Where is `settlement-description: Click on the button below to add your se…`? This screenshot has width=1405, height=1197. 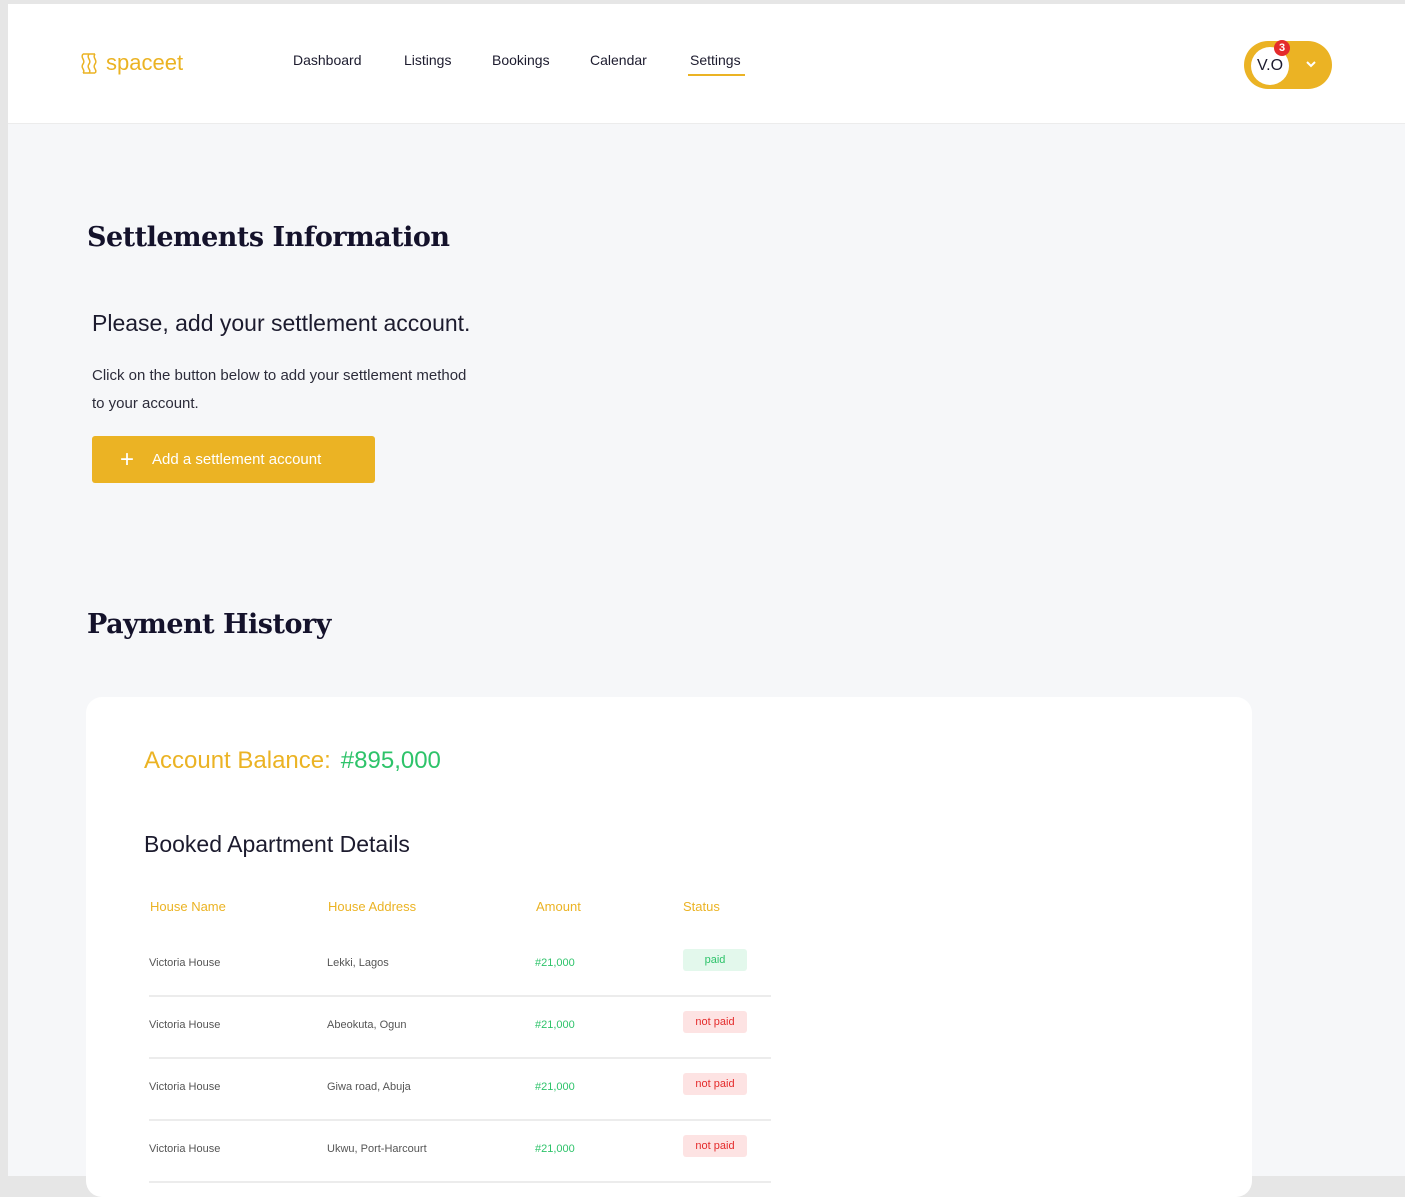
settlement-description: Click on the button below to add your se… is located at coordinates (279, 389).